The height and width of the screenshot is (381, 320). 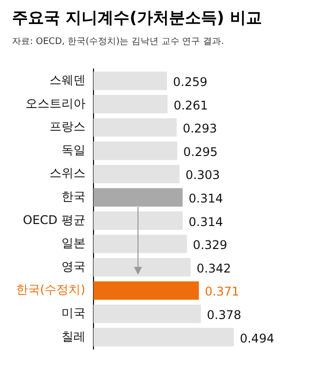 I want to click on data-label: 0.259, so click(x=190, y=81).